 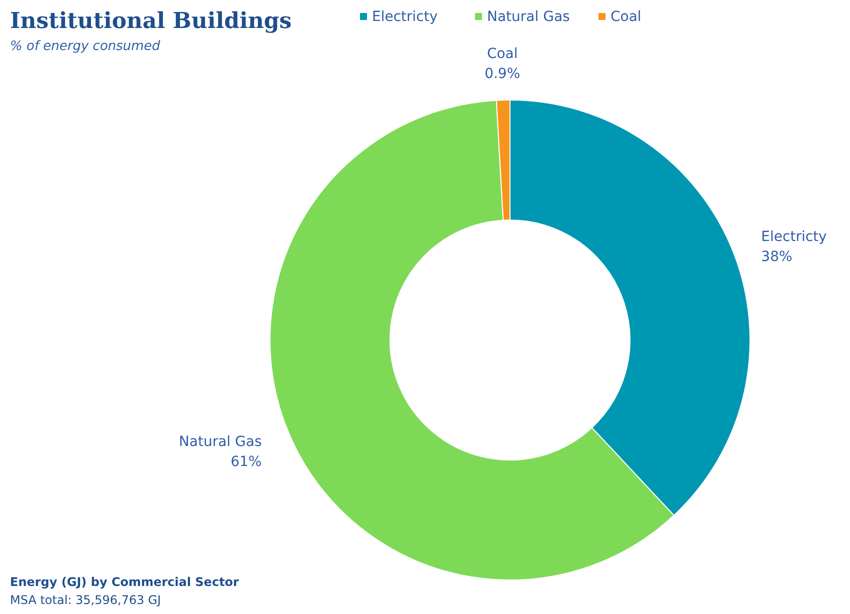 I want to click on text: % of energy consumed, so click(x=85, y=46).